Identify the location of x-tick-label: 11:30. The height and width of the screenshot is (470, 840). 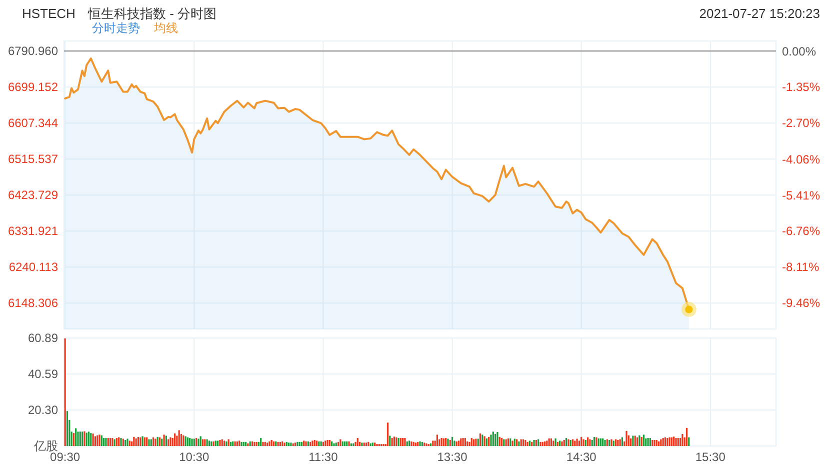
(323, 457).